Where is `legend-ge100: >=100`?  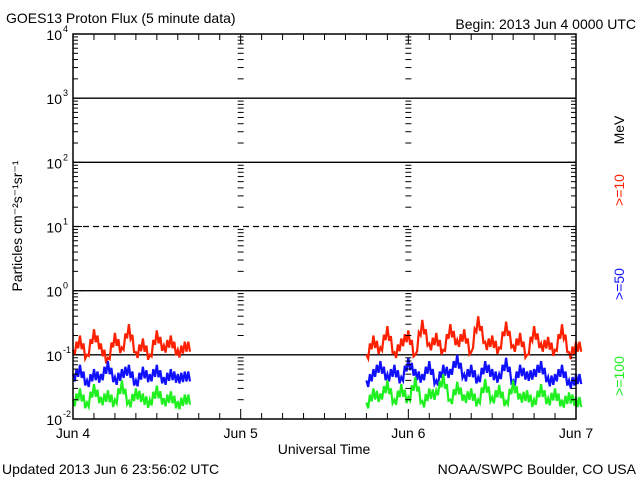
legend-ge100: >=100 is located at coordinates (619, 376).